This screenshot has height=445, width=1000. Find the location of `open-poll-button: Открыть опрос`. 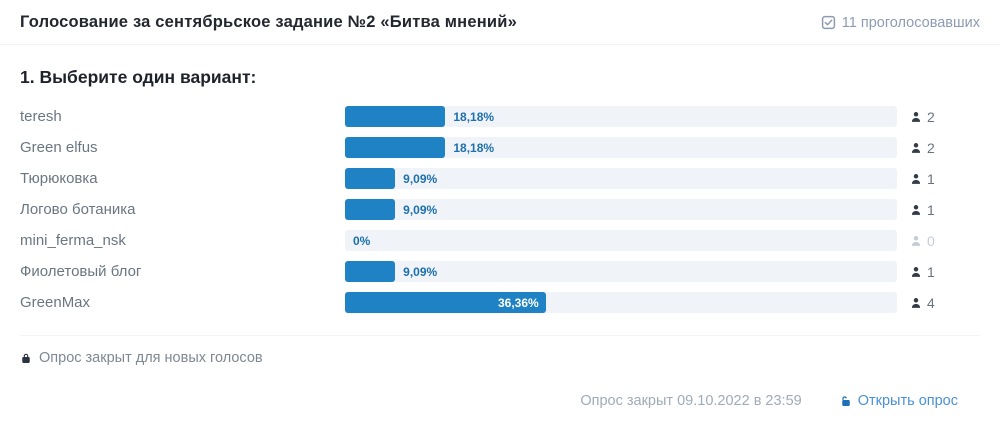

open-poll-button: Открыть опрос is located at coordinates (899, 401).